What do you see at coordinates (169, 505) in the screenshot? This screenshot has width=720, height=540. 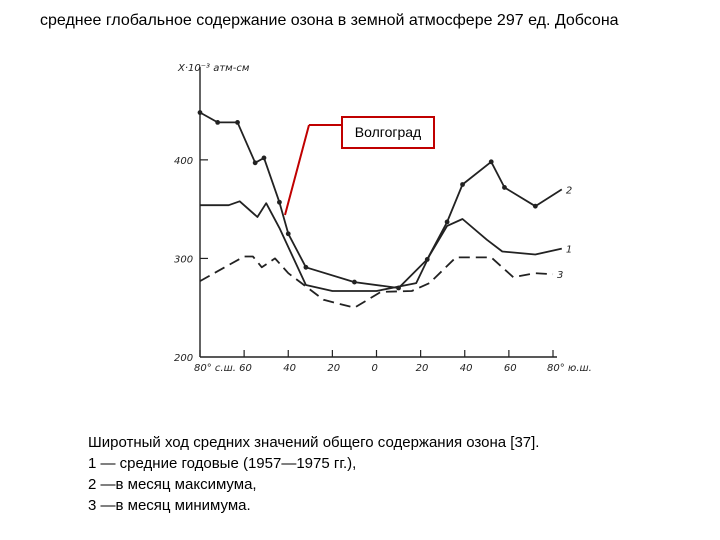 I see `caption-line-4: 3 —в месяц минимума.` at bounding box center [169, 505].